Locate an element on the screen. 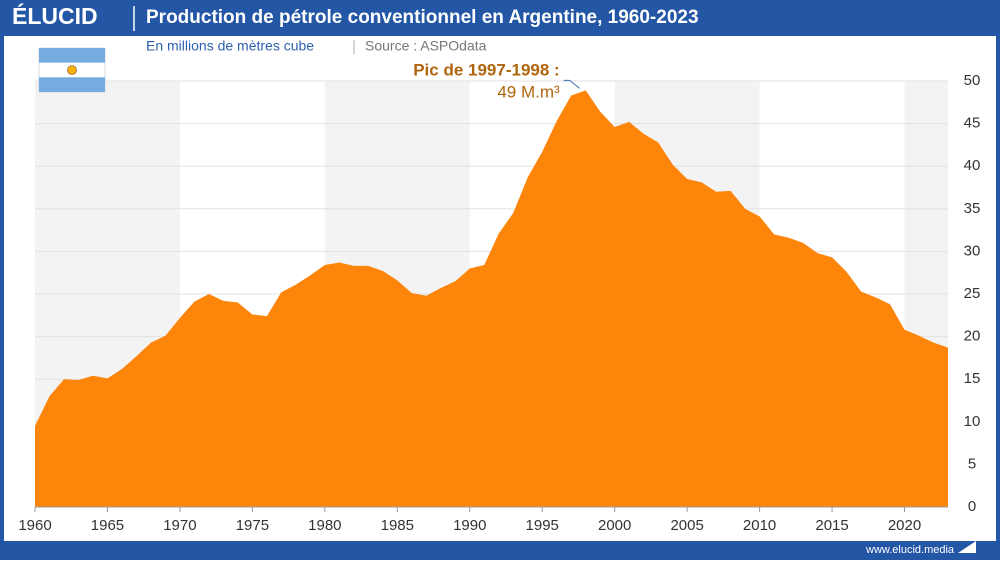 This screenshot has width=1000, height=565. y-tick-label: 15 is located at coordinates (972, 378).